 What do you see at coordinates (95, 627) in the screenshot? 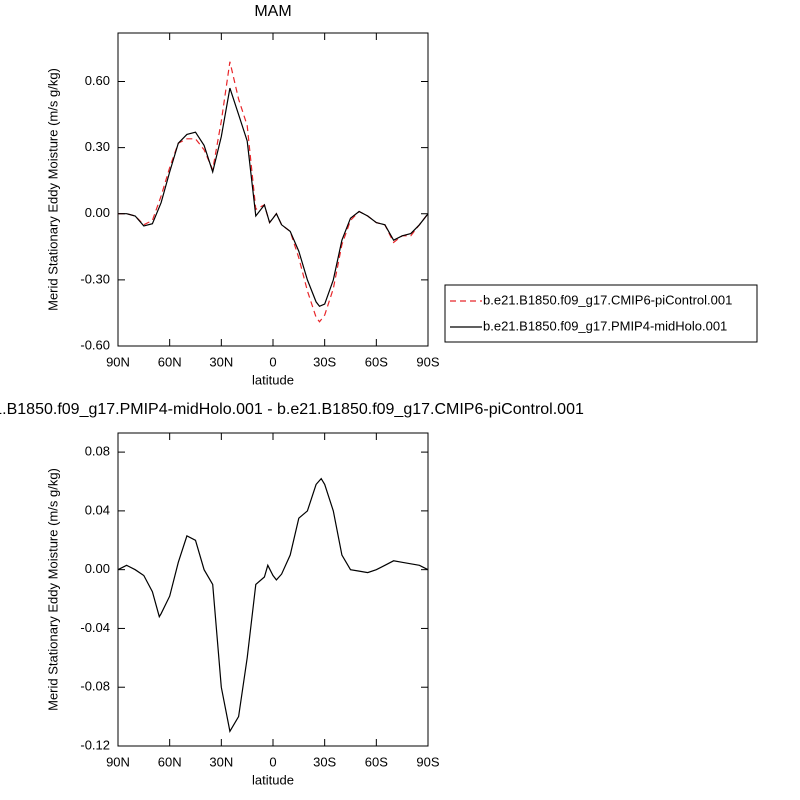
I see `y-tick-label: -0.04` at bounding box center [95, 627].